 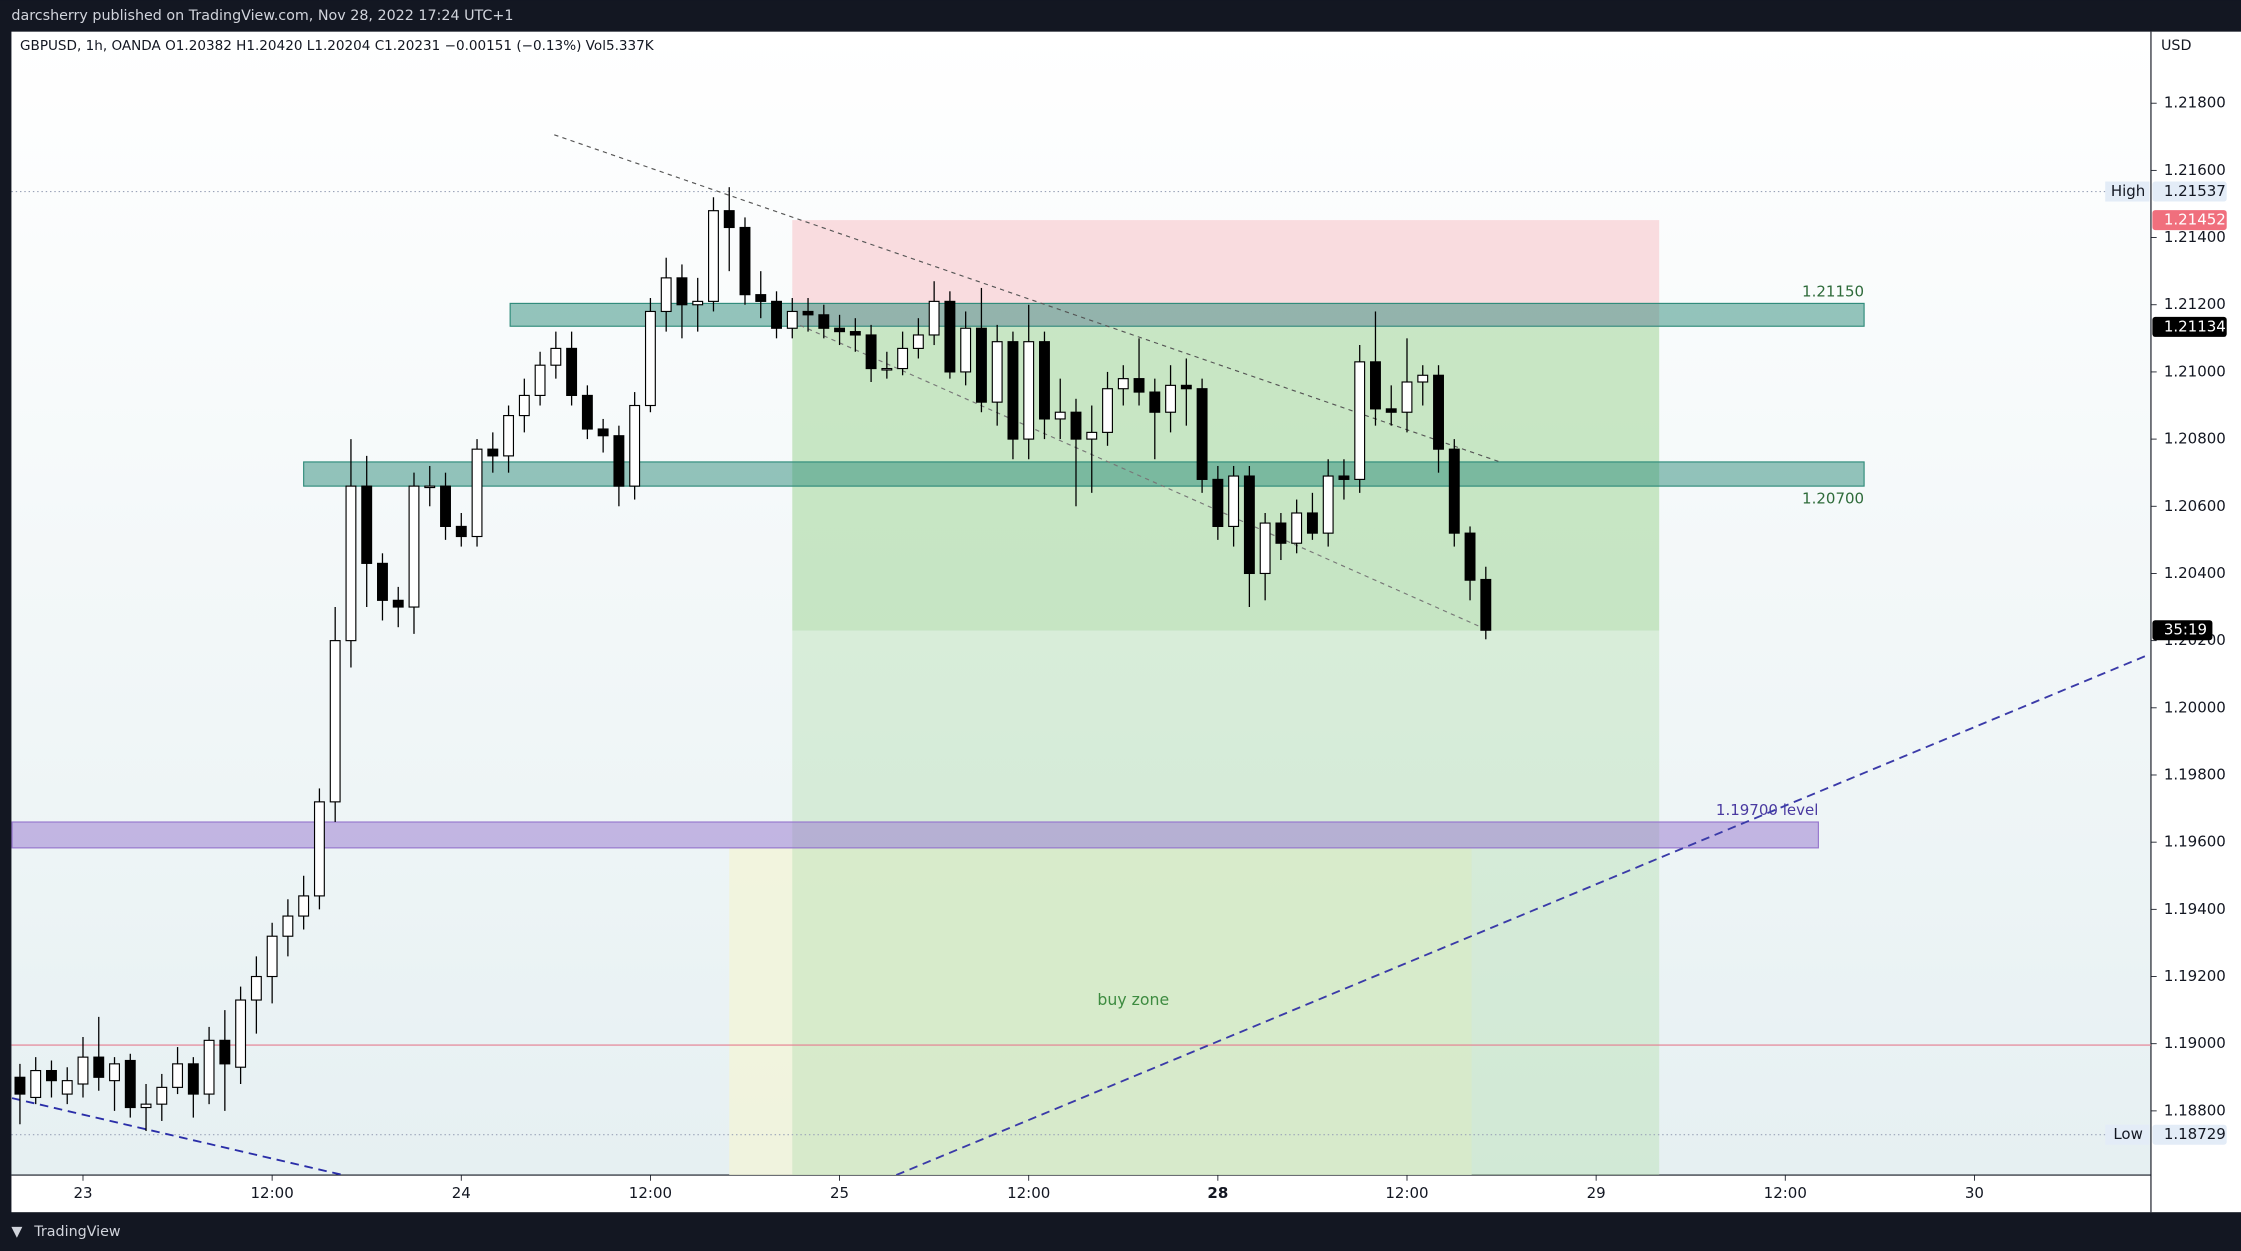 I want to click on footer-brand: TradingView, so click(x=77, y=1232).